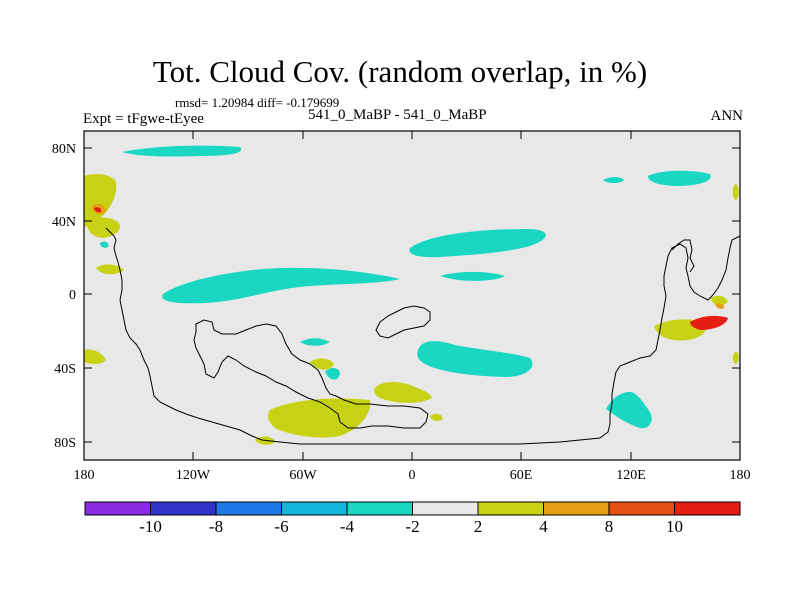  What do you see at coordinates (214, 102) in the screenshot?
I see `rmsd-value: rmsd= 1.20984` at bounding box center [214, 102].